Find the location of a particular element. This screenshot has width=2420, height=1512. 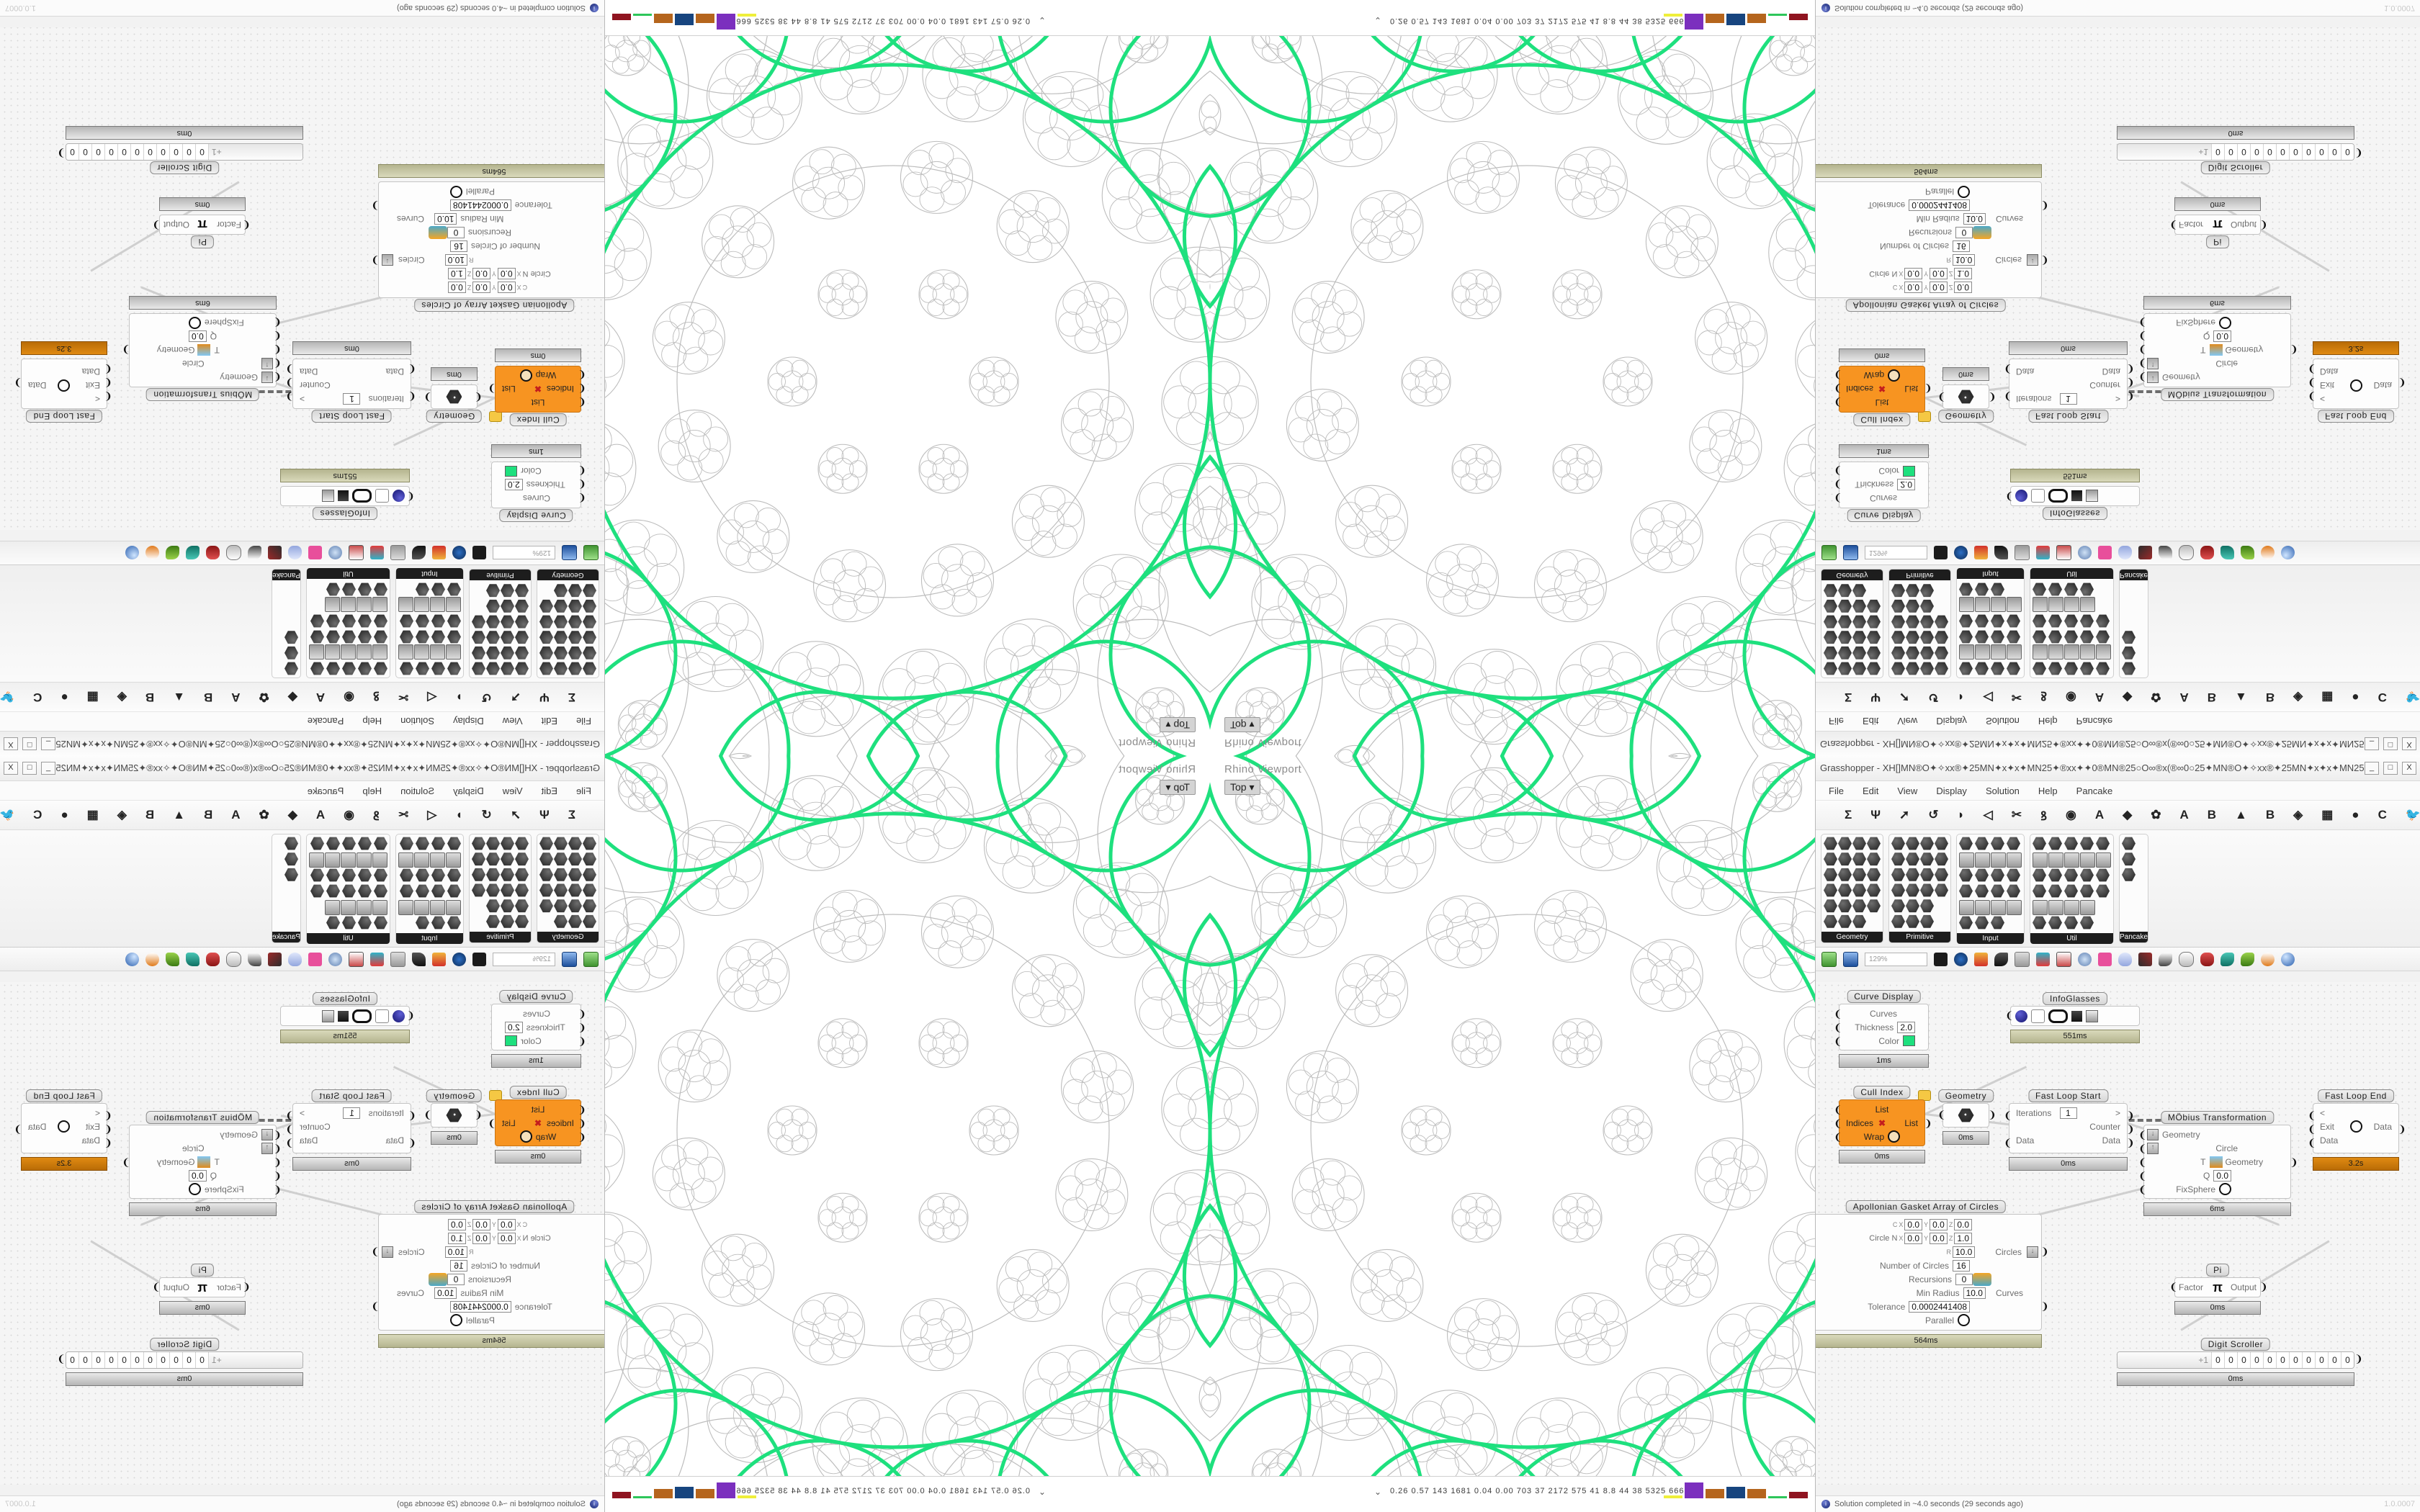

close-button: X is located at coordinates (11, 743).